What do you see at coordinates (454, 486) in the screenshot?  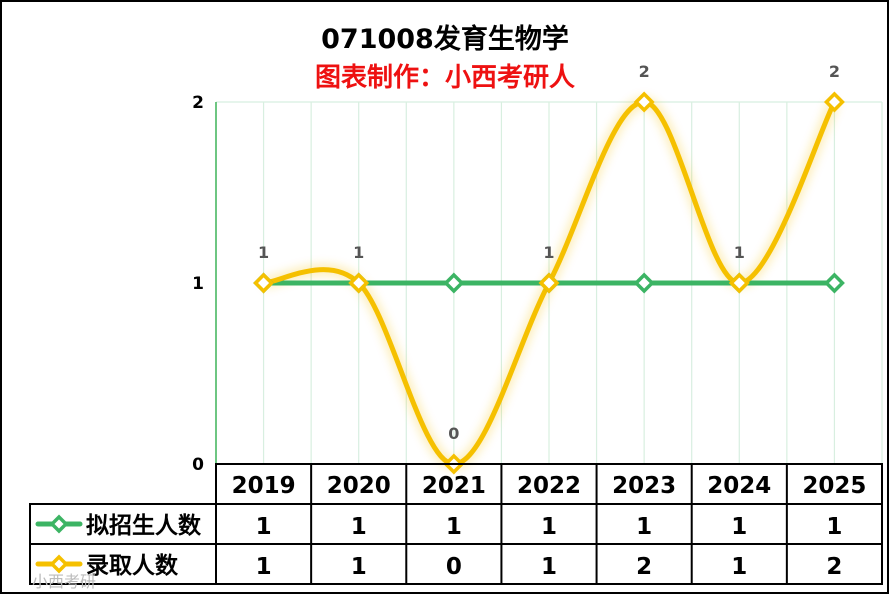 I see `x-tick-label: 2021` at bounding box center [454, 486].